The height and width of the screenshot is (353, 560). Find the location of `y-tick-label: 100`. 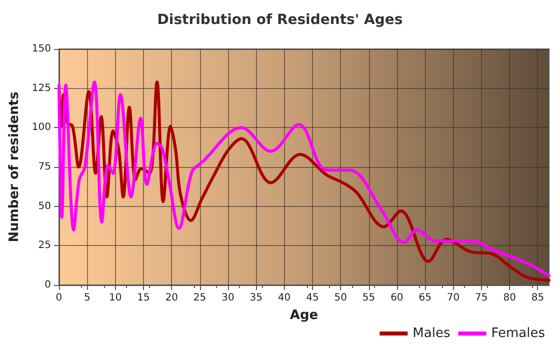

y-tick-label: 100 is located at coordinates (41, 128).